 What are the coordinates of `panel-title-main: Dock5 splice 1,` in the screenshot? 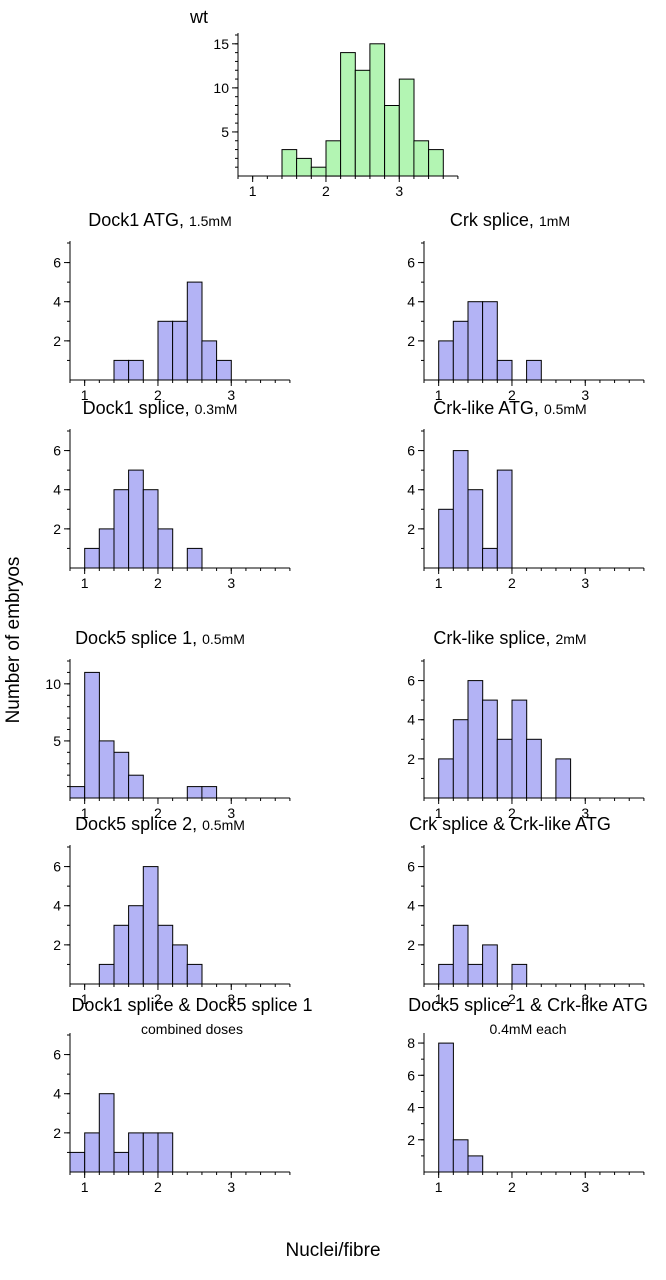 It's located at (136, 638).